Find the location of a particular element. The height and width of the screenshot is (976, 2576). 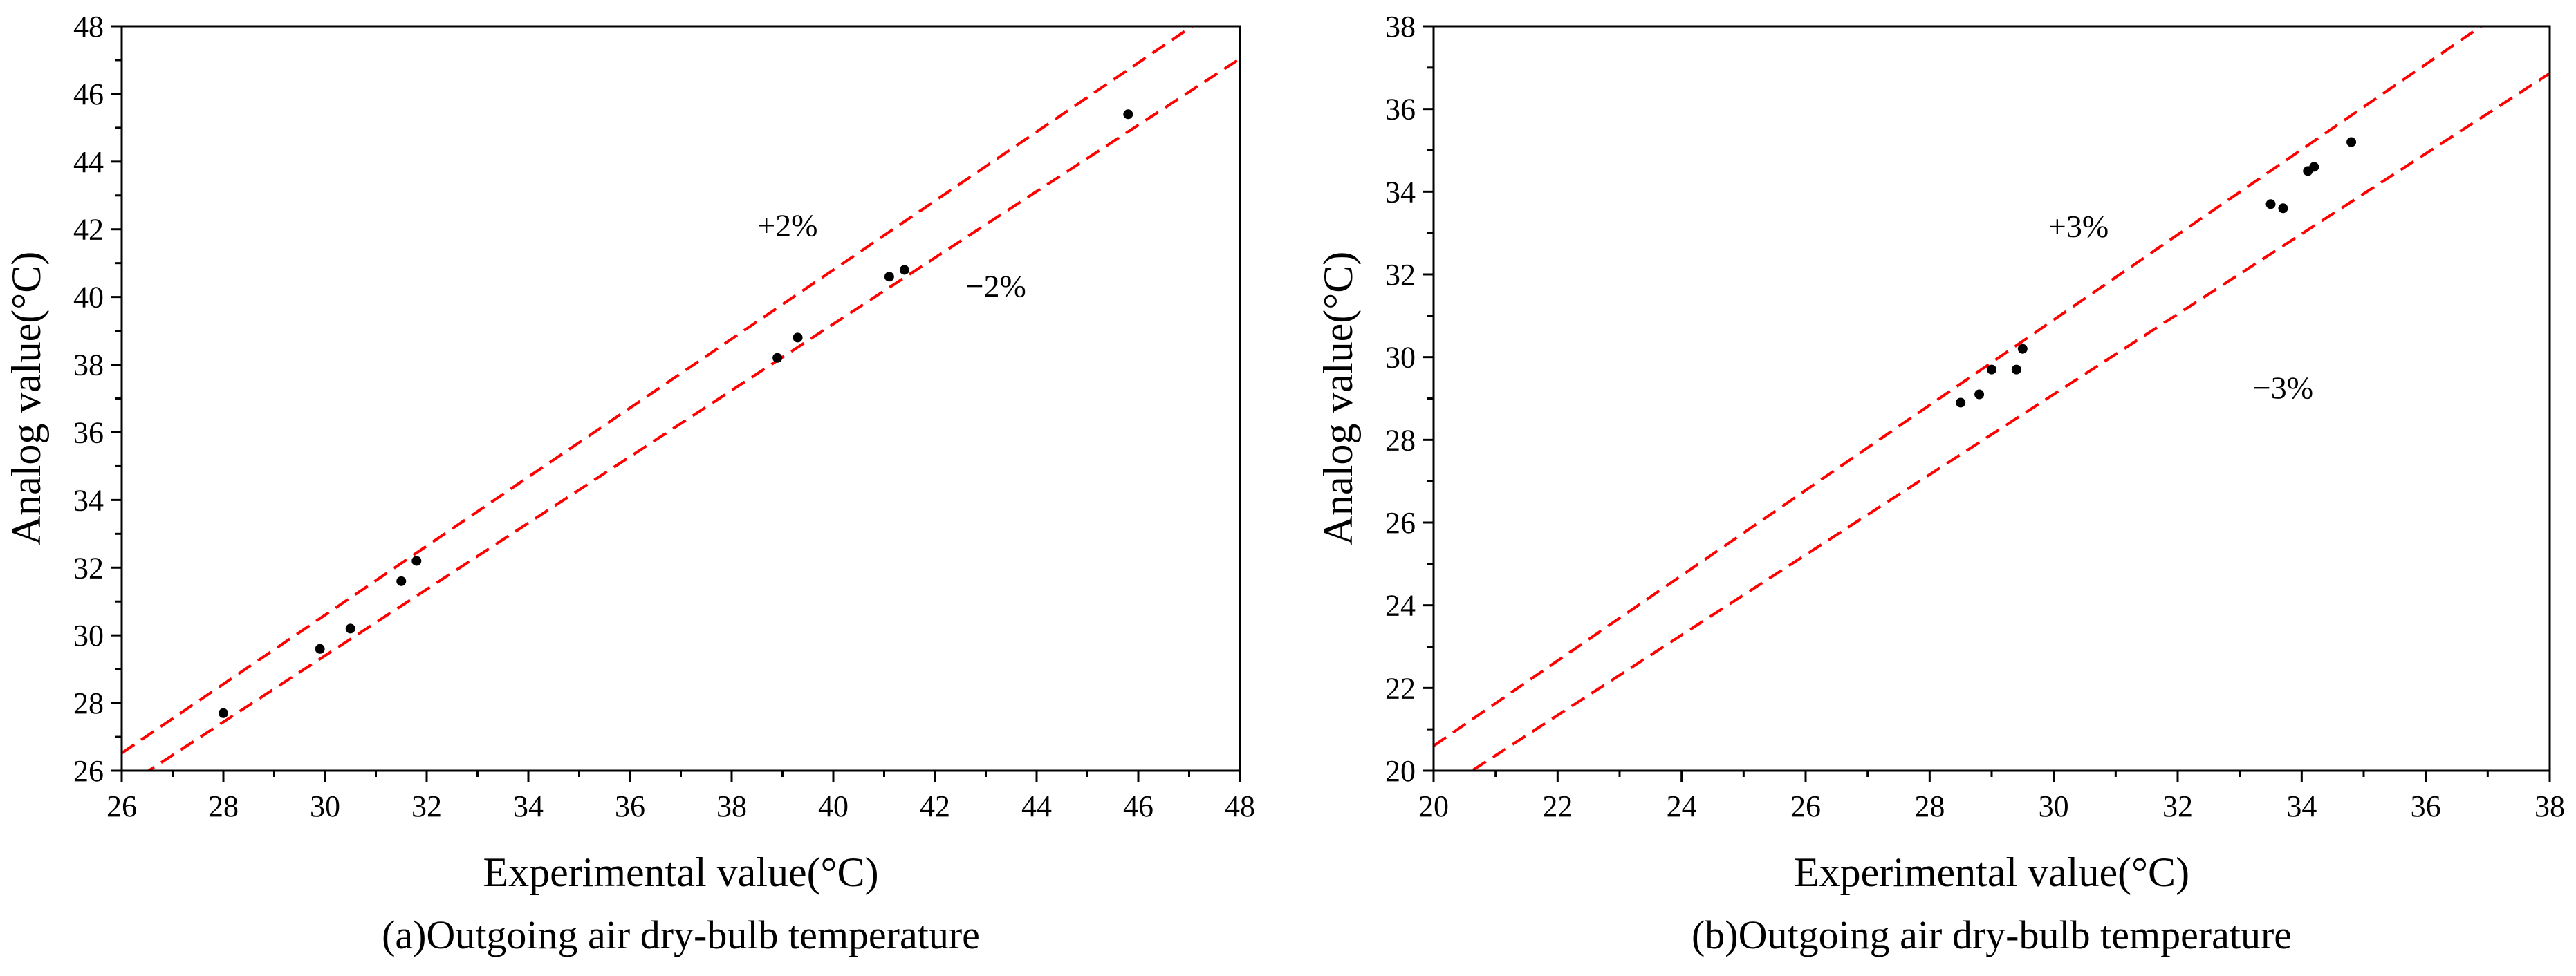

y-tick-label-a: 38 is located at coordinates (88, 365).